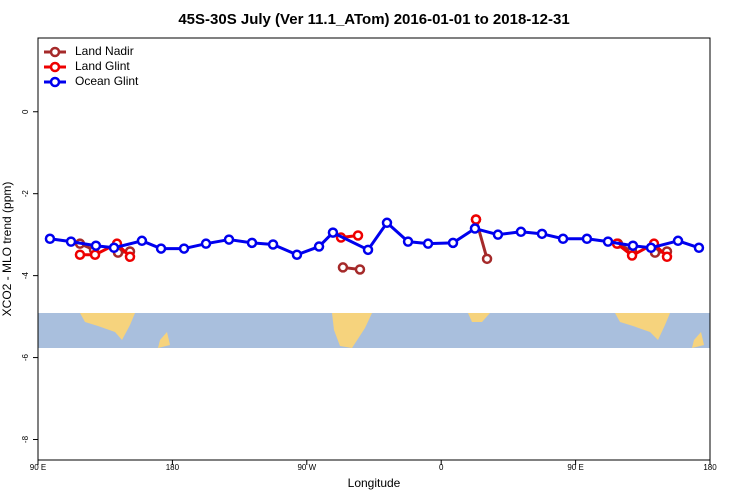 The image size is (750, 500). I want to click on series-line, so click(374, 239).